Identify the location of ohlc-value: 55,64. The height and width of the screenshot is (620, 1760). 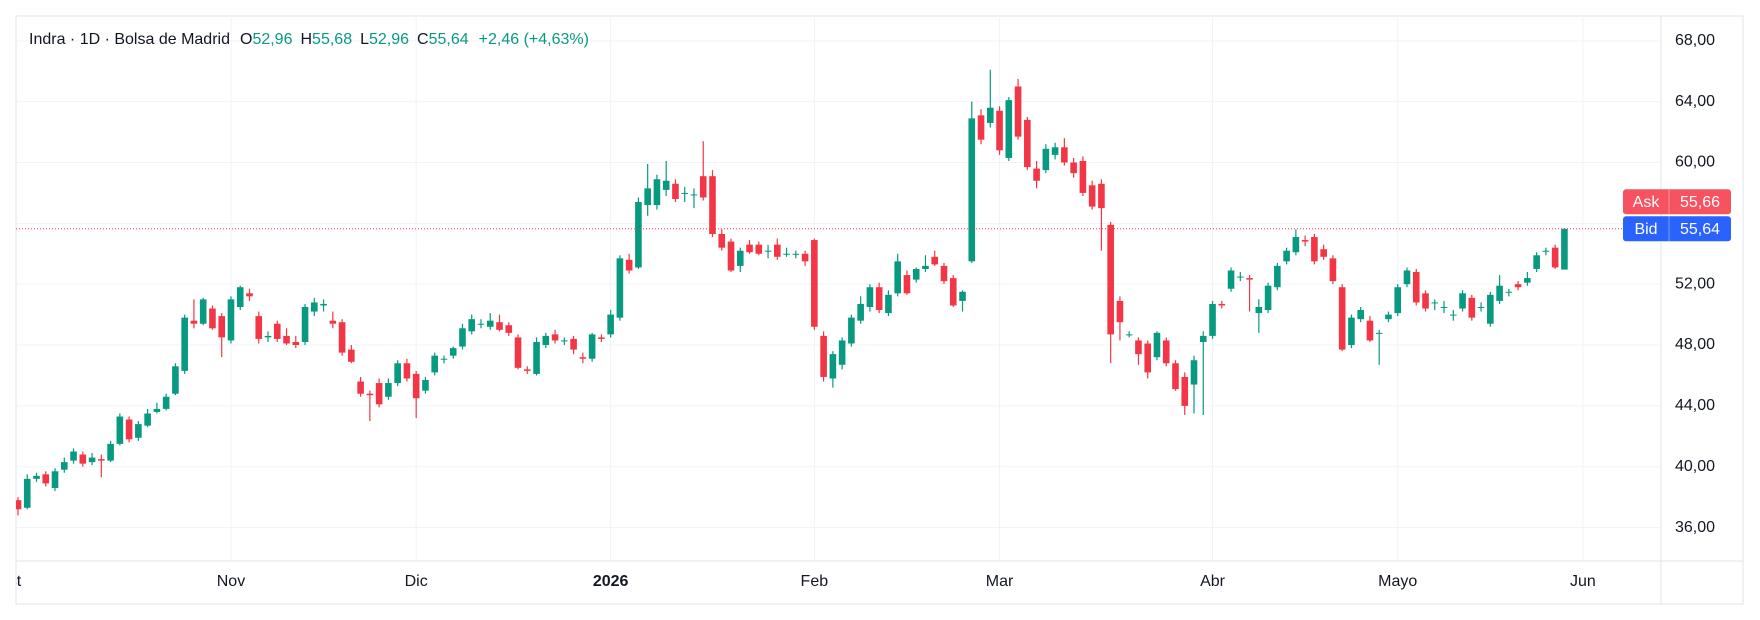
(449, 39).